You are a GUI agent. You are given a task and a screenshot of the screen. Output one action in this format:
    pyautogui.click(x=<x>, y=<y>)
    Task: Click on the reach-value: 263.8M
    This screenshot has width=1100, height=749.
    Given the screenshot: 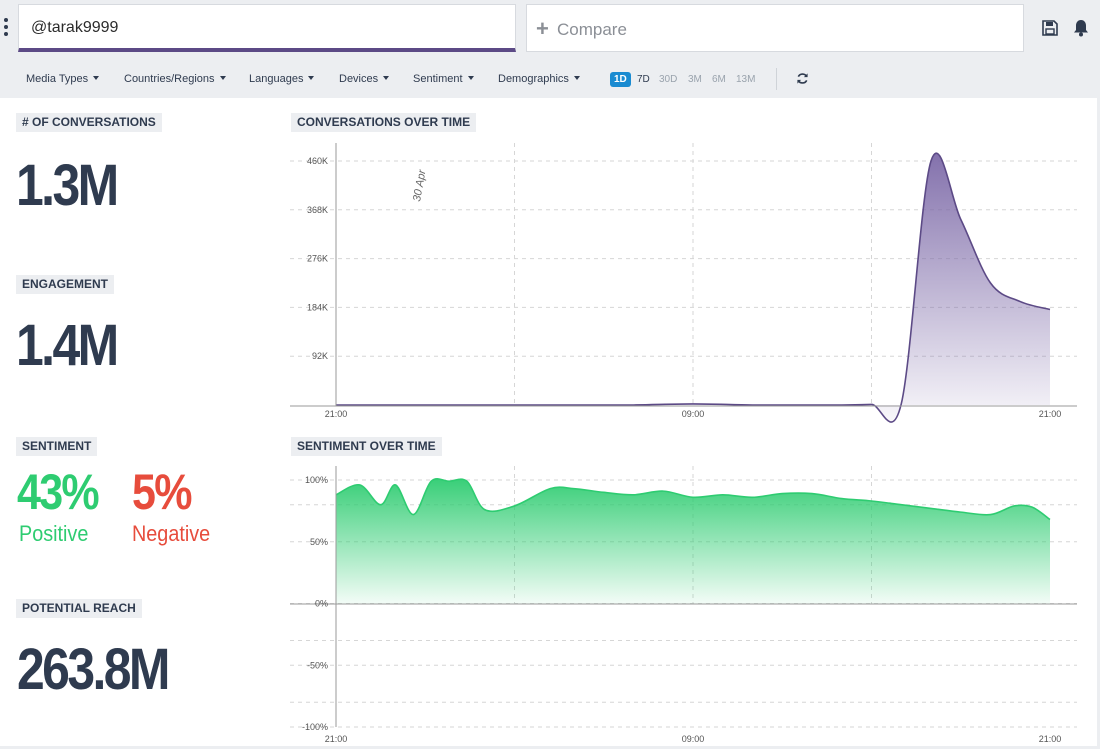 What is the action you would take?
    pyautogui.click(x=93, y=669)
    